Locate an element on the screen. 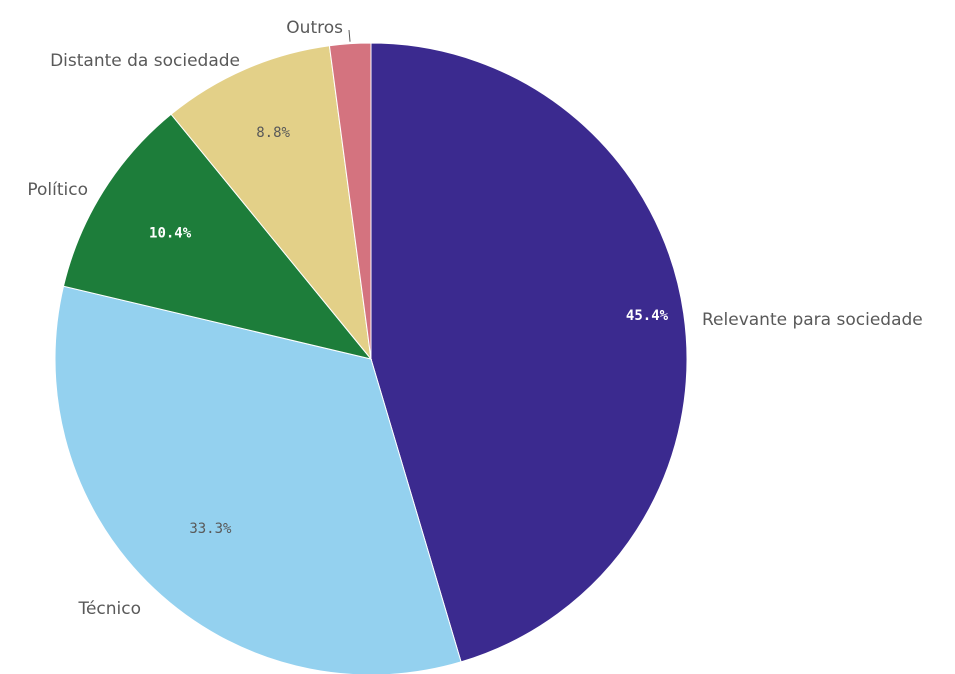 The image size is (955, 674). pie-value-label: 8.8% is located at coordinates (273, 133).